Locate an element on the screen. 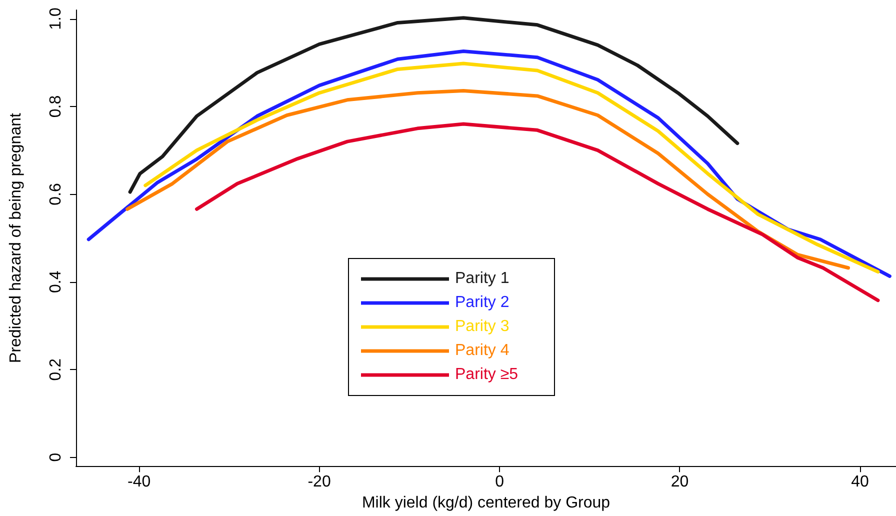 The height and width of the screenshot is (516, 896). text: Parity 4 is located at coordinates (482, 351).